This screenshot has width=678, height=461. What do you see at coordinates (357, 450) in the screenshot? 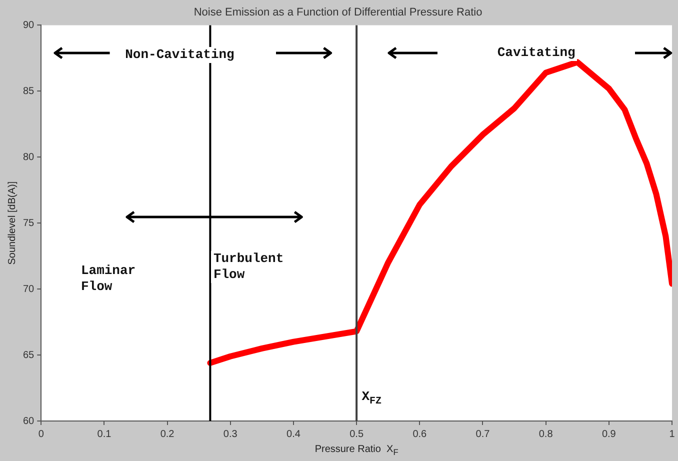
I see `x-axis-title: Pressure Ratio X$_{F}$` at bounding box center [357, 450].